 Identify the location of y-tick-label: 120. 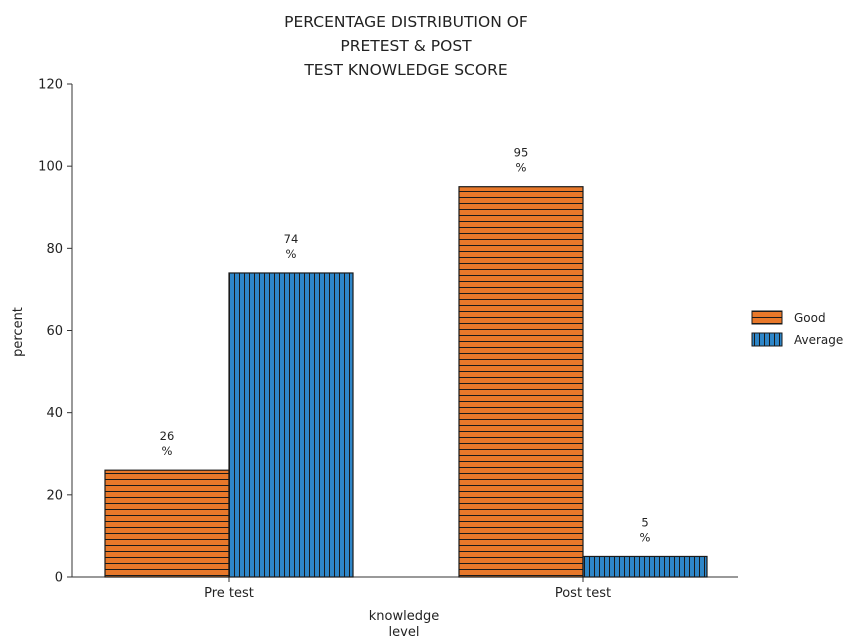
(50, 85).